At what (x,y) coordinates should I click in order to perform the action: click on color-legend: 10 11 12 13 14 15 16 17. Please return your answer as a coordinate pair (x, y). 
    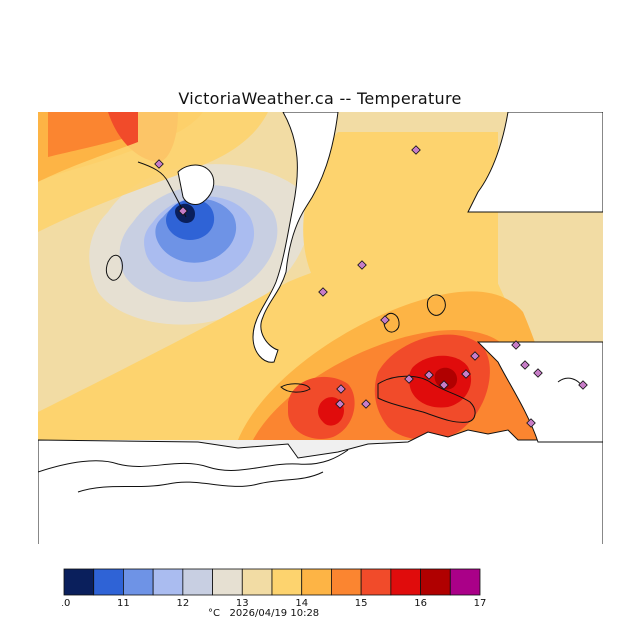
    Looking at the image, I should click on (274, 588).